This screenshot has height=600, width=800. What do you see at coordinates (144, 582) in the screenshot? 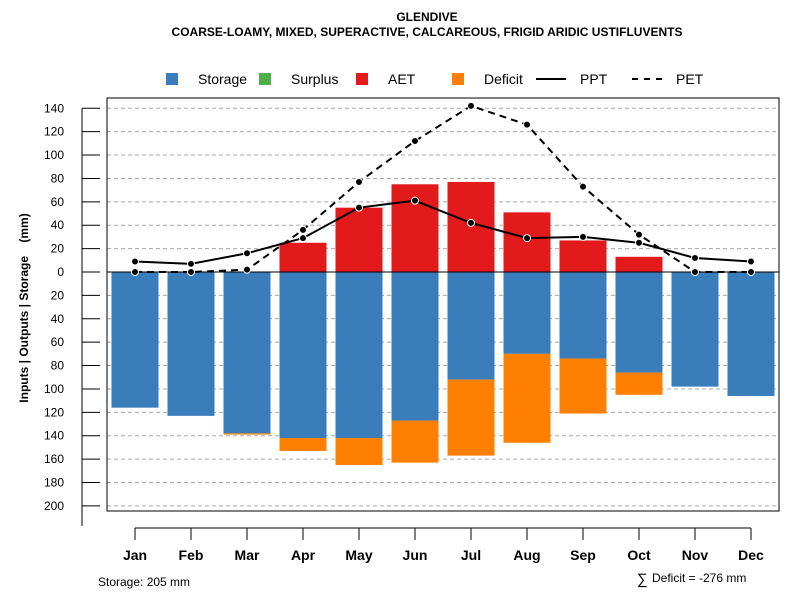
I see `storage-footnote: Storage: 205 mm` at bounding box center [144, 582].